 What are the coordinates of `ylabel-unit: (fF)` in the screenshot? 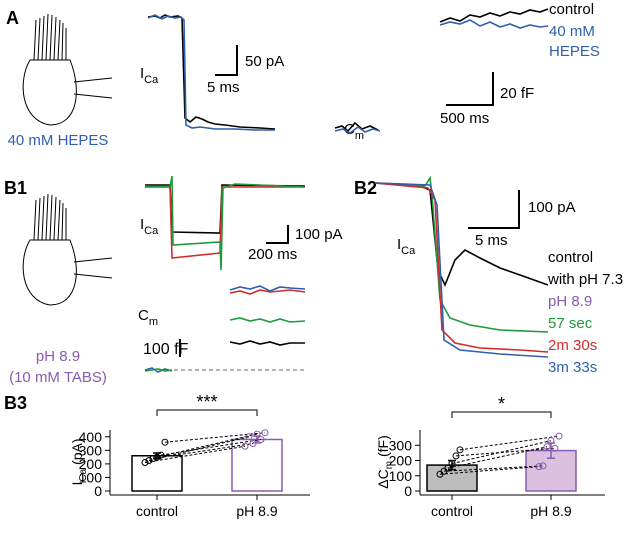 It's located at (383, 448).